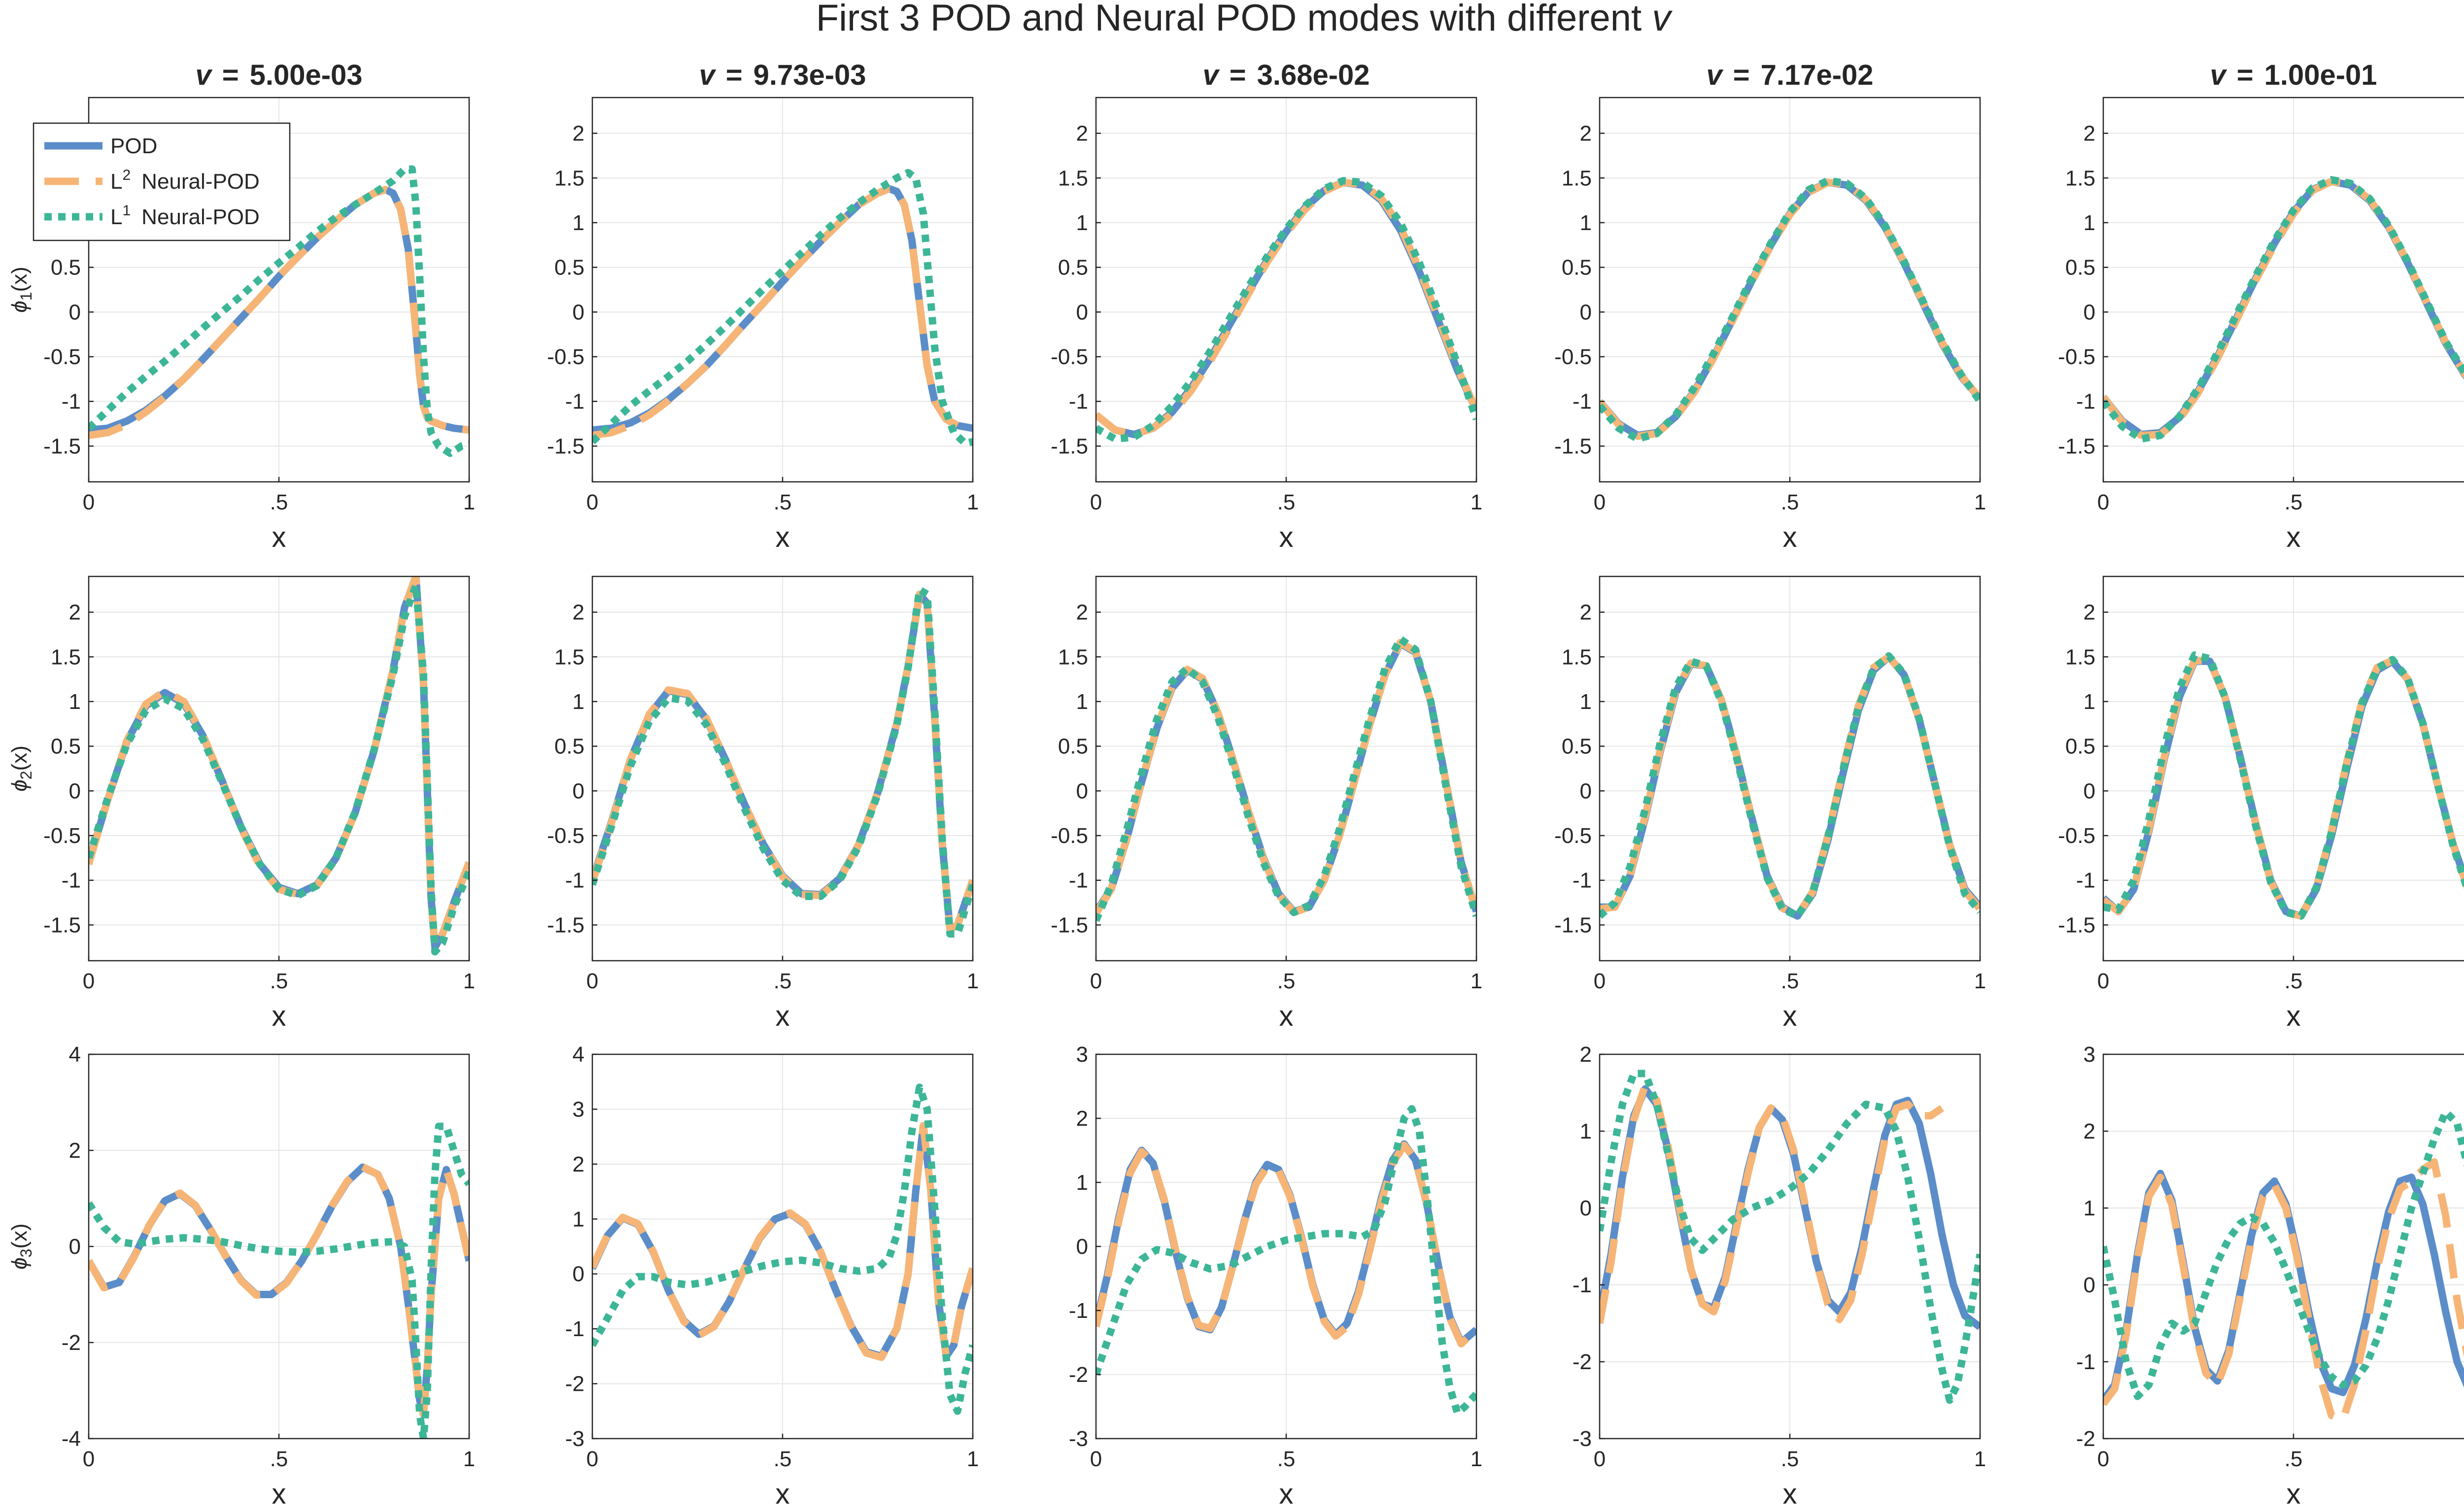 Image resolution: width=2464 pixels, height=1512 pixels. Describe the element at coordinates (2293, 75) in the screenshot. I see `panel-title: v = 1.00e-01` at that location.